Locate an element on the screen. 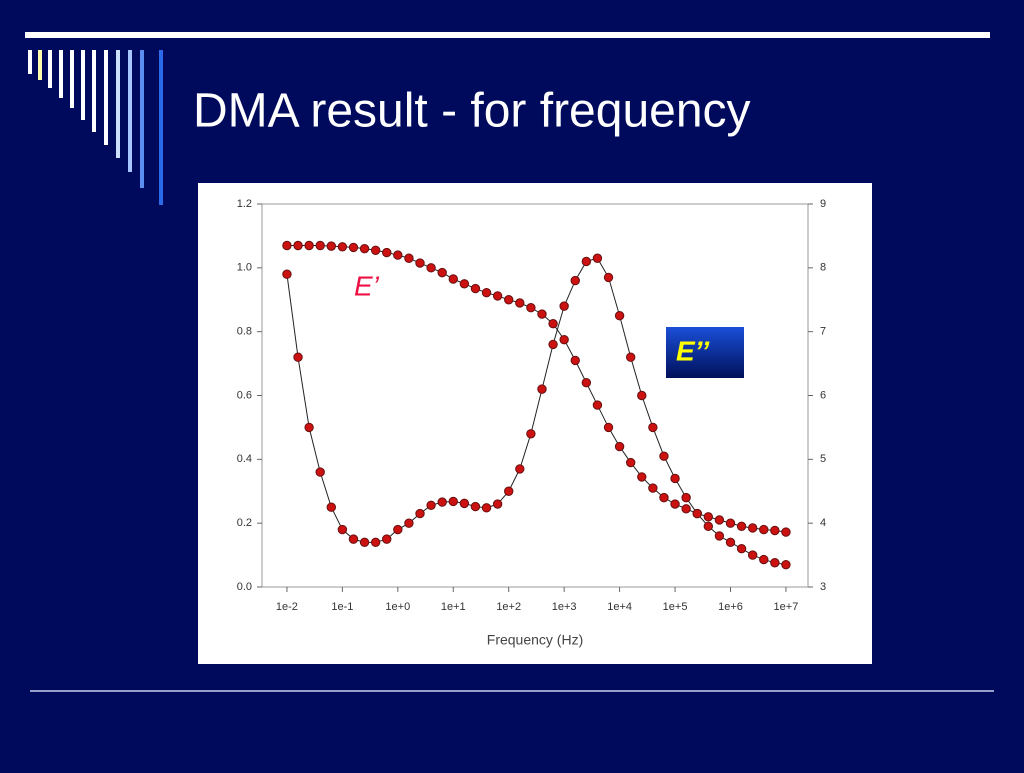 The image size is (1024, 773). y2-tick-label: 4 is located at coordinates (823, 523).